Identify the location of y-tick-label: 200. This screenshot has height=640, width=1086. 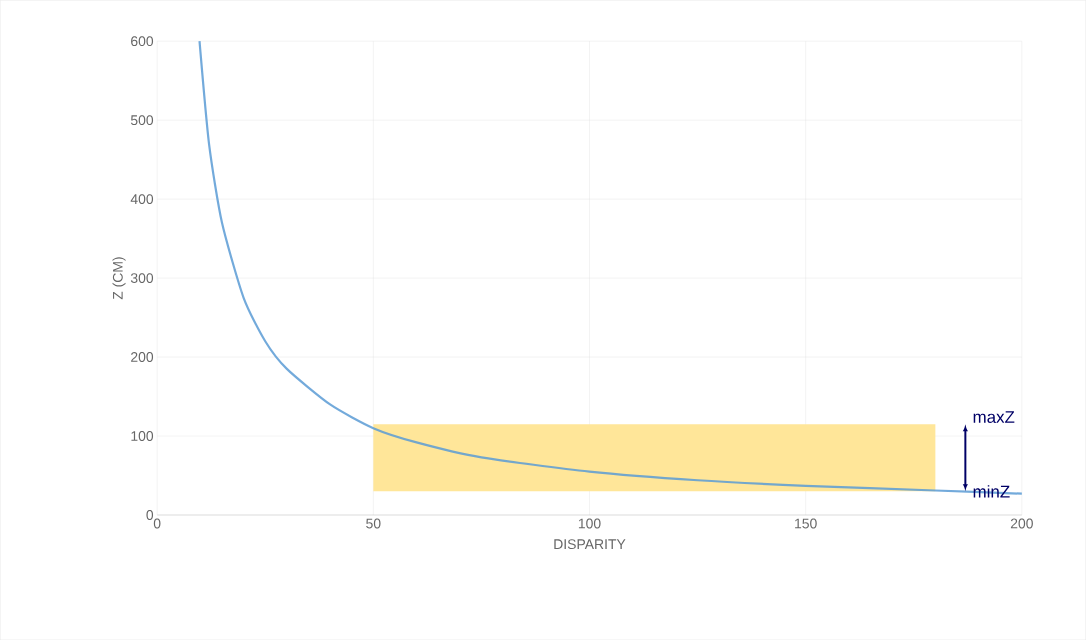
(142, 357).